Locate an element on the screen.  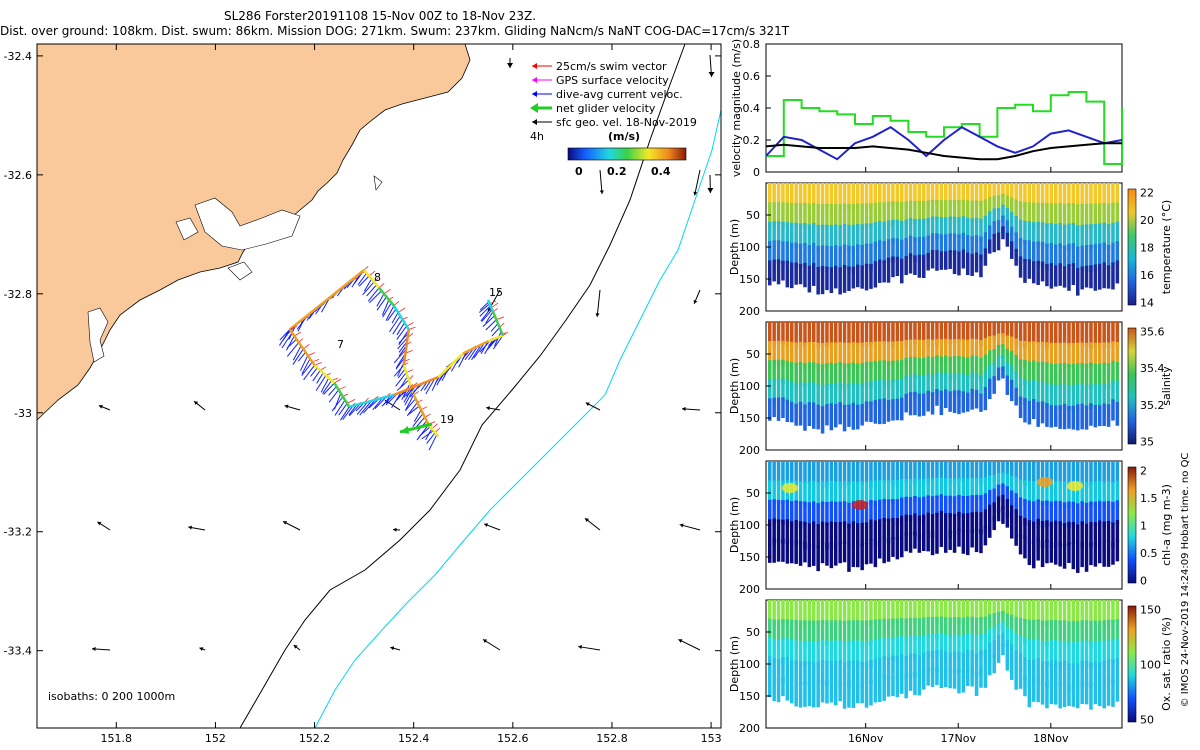
colorbar-tick-2: 0.4 is located at coordinates (661, 171).